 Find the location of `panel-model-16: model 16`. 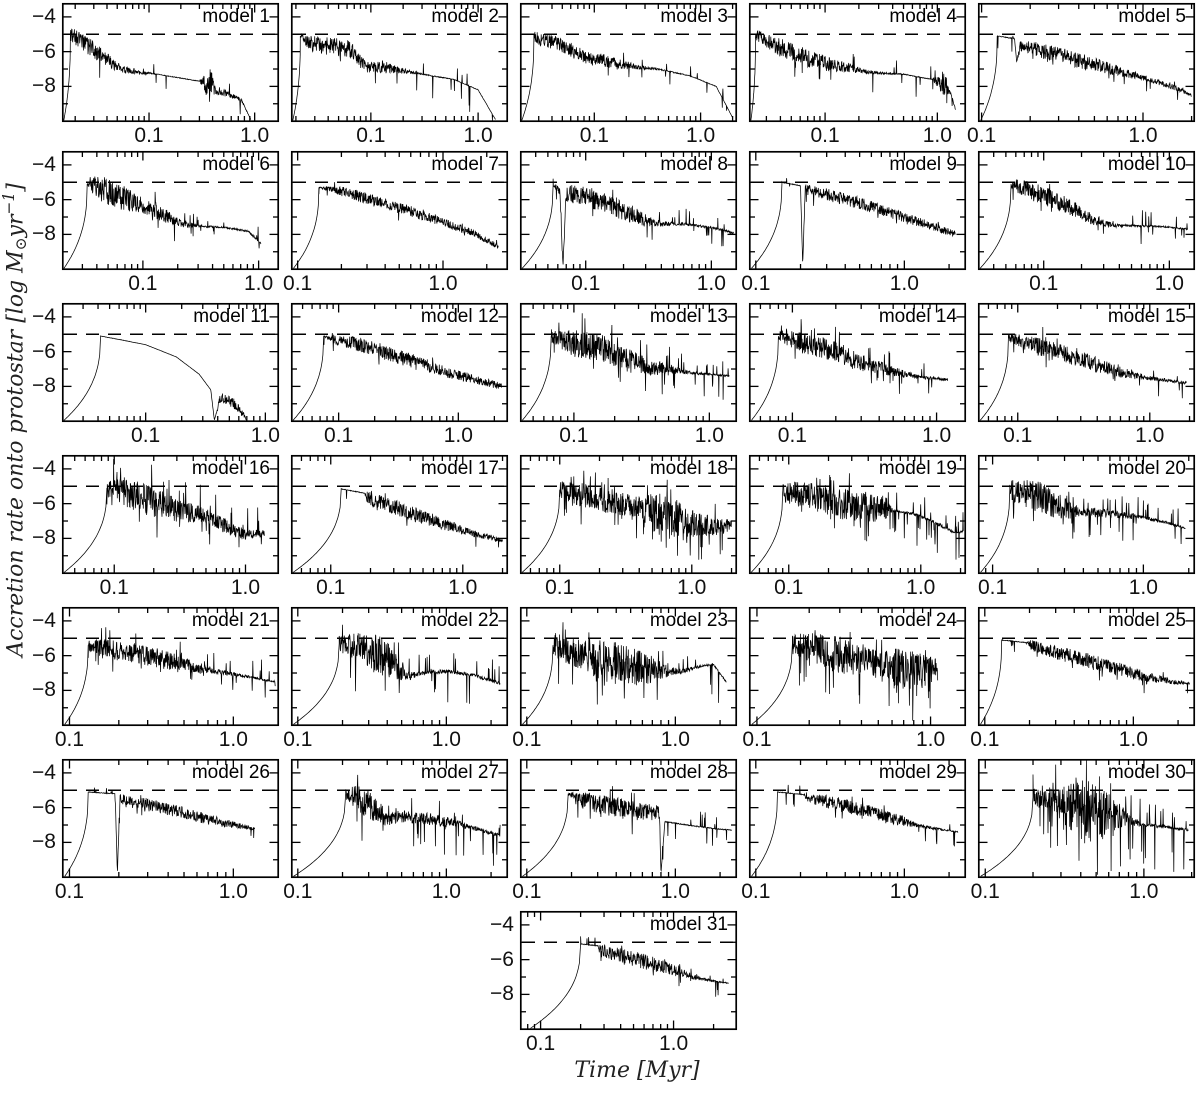

panel-model-16: model 16 is located at coordinates (170, 514).